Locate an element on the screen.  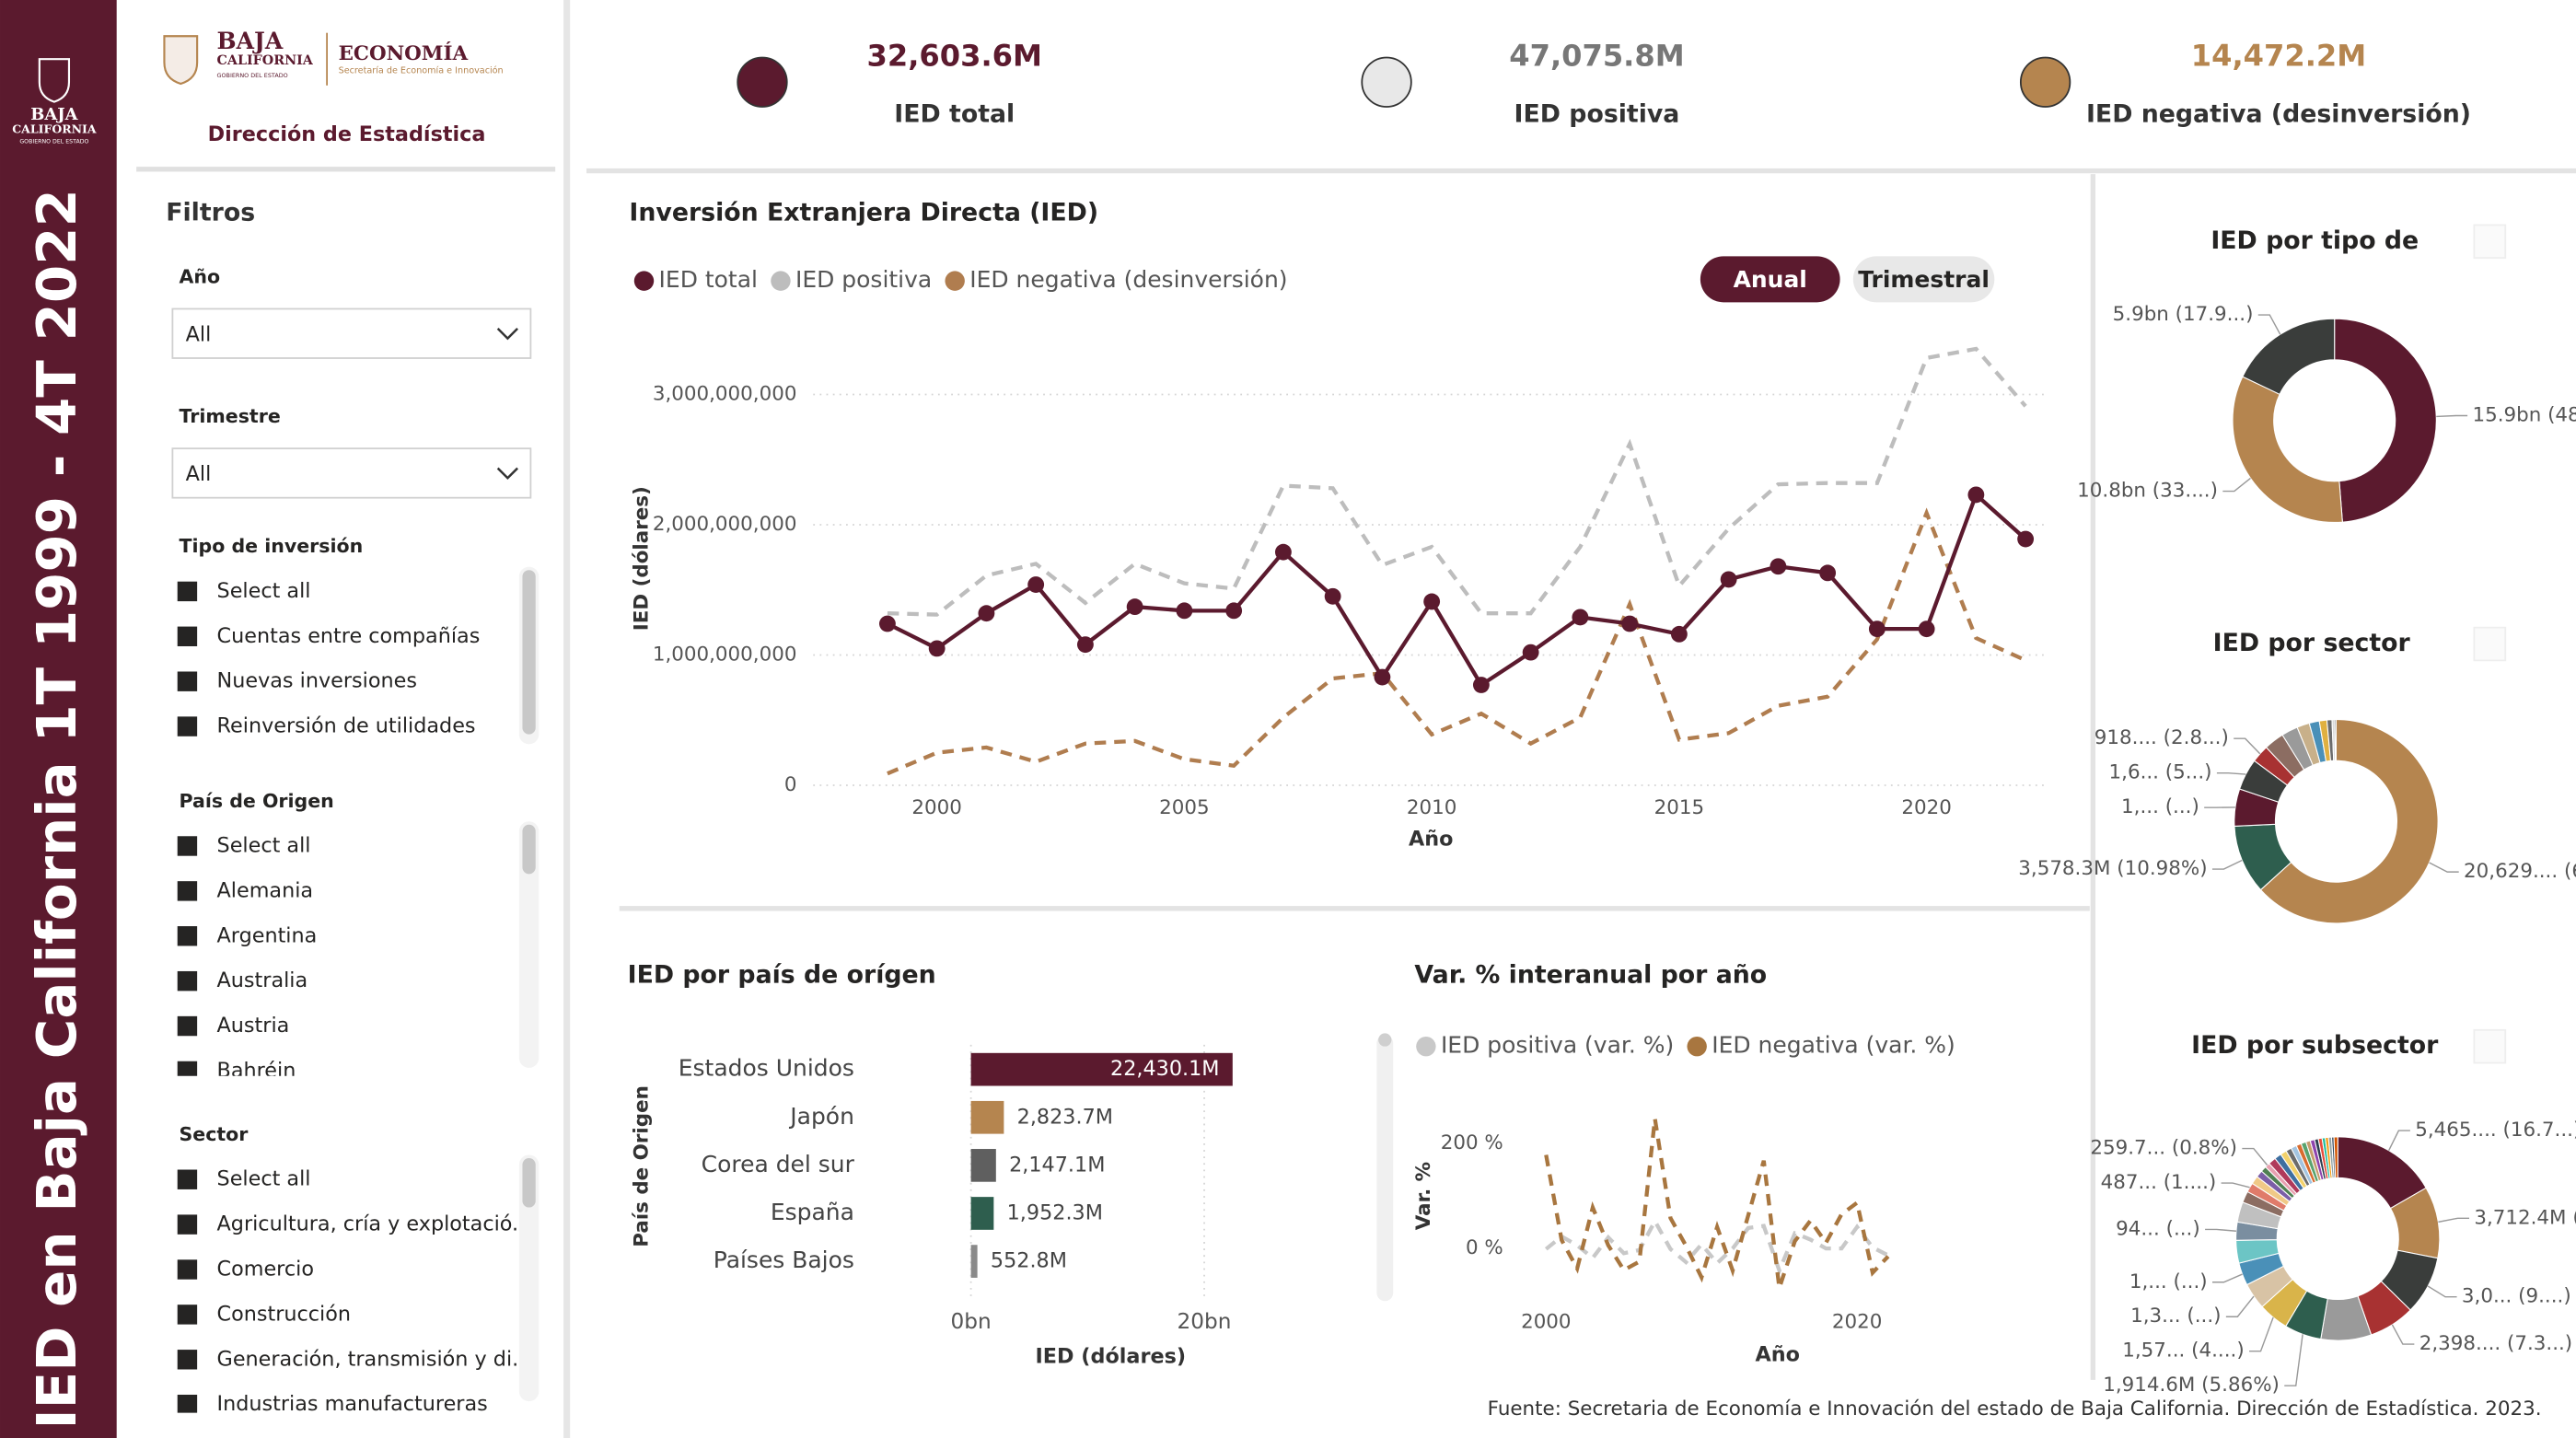
data-label: 2,147.1M is located at coordinates (1057, 1165).